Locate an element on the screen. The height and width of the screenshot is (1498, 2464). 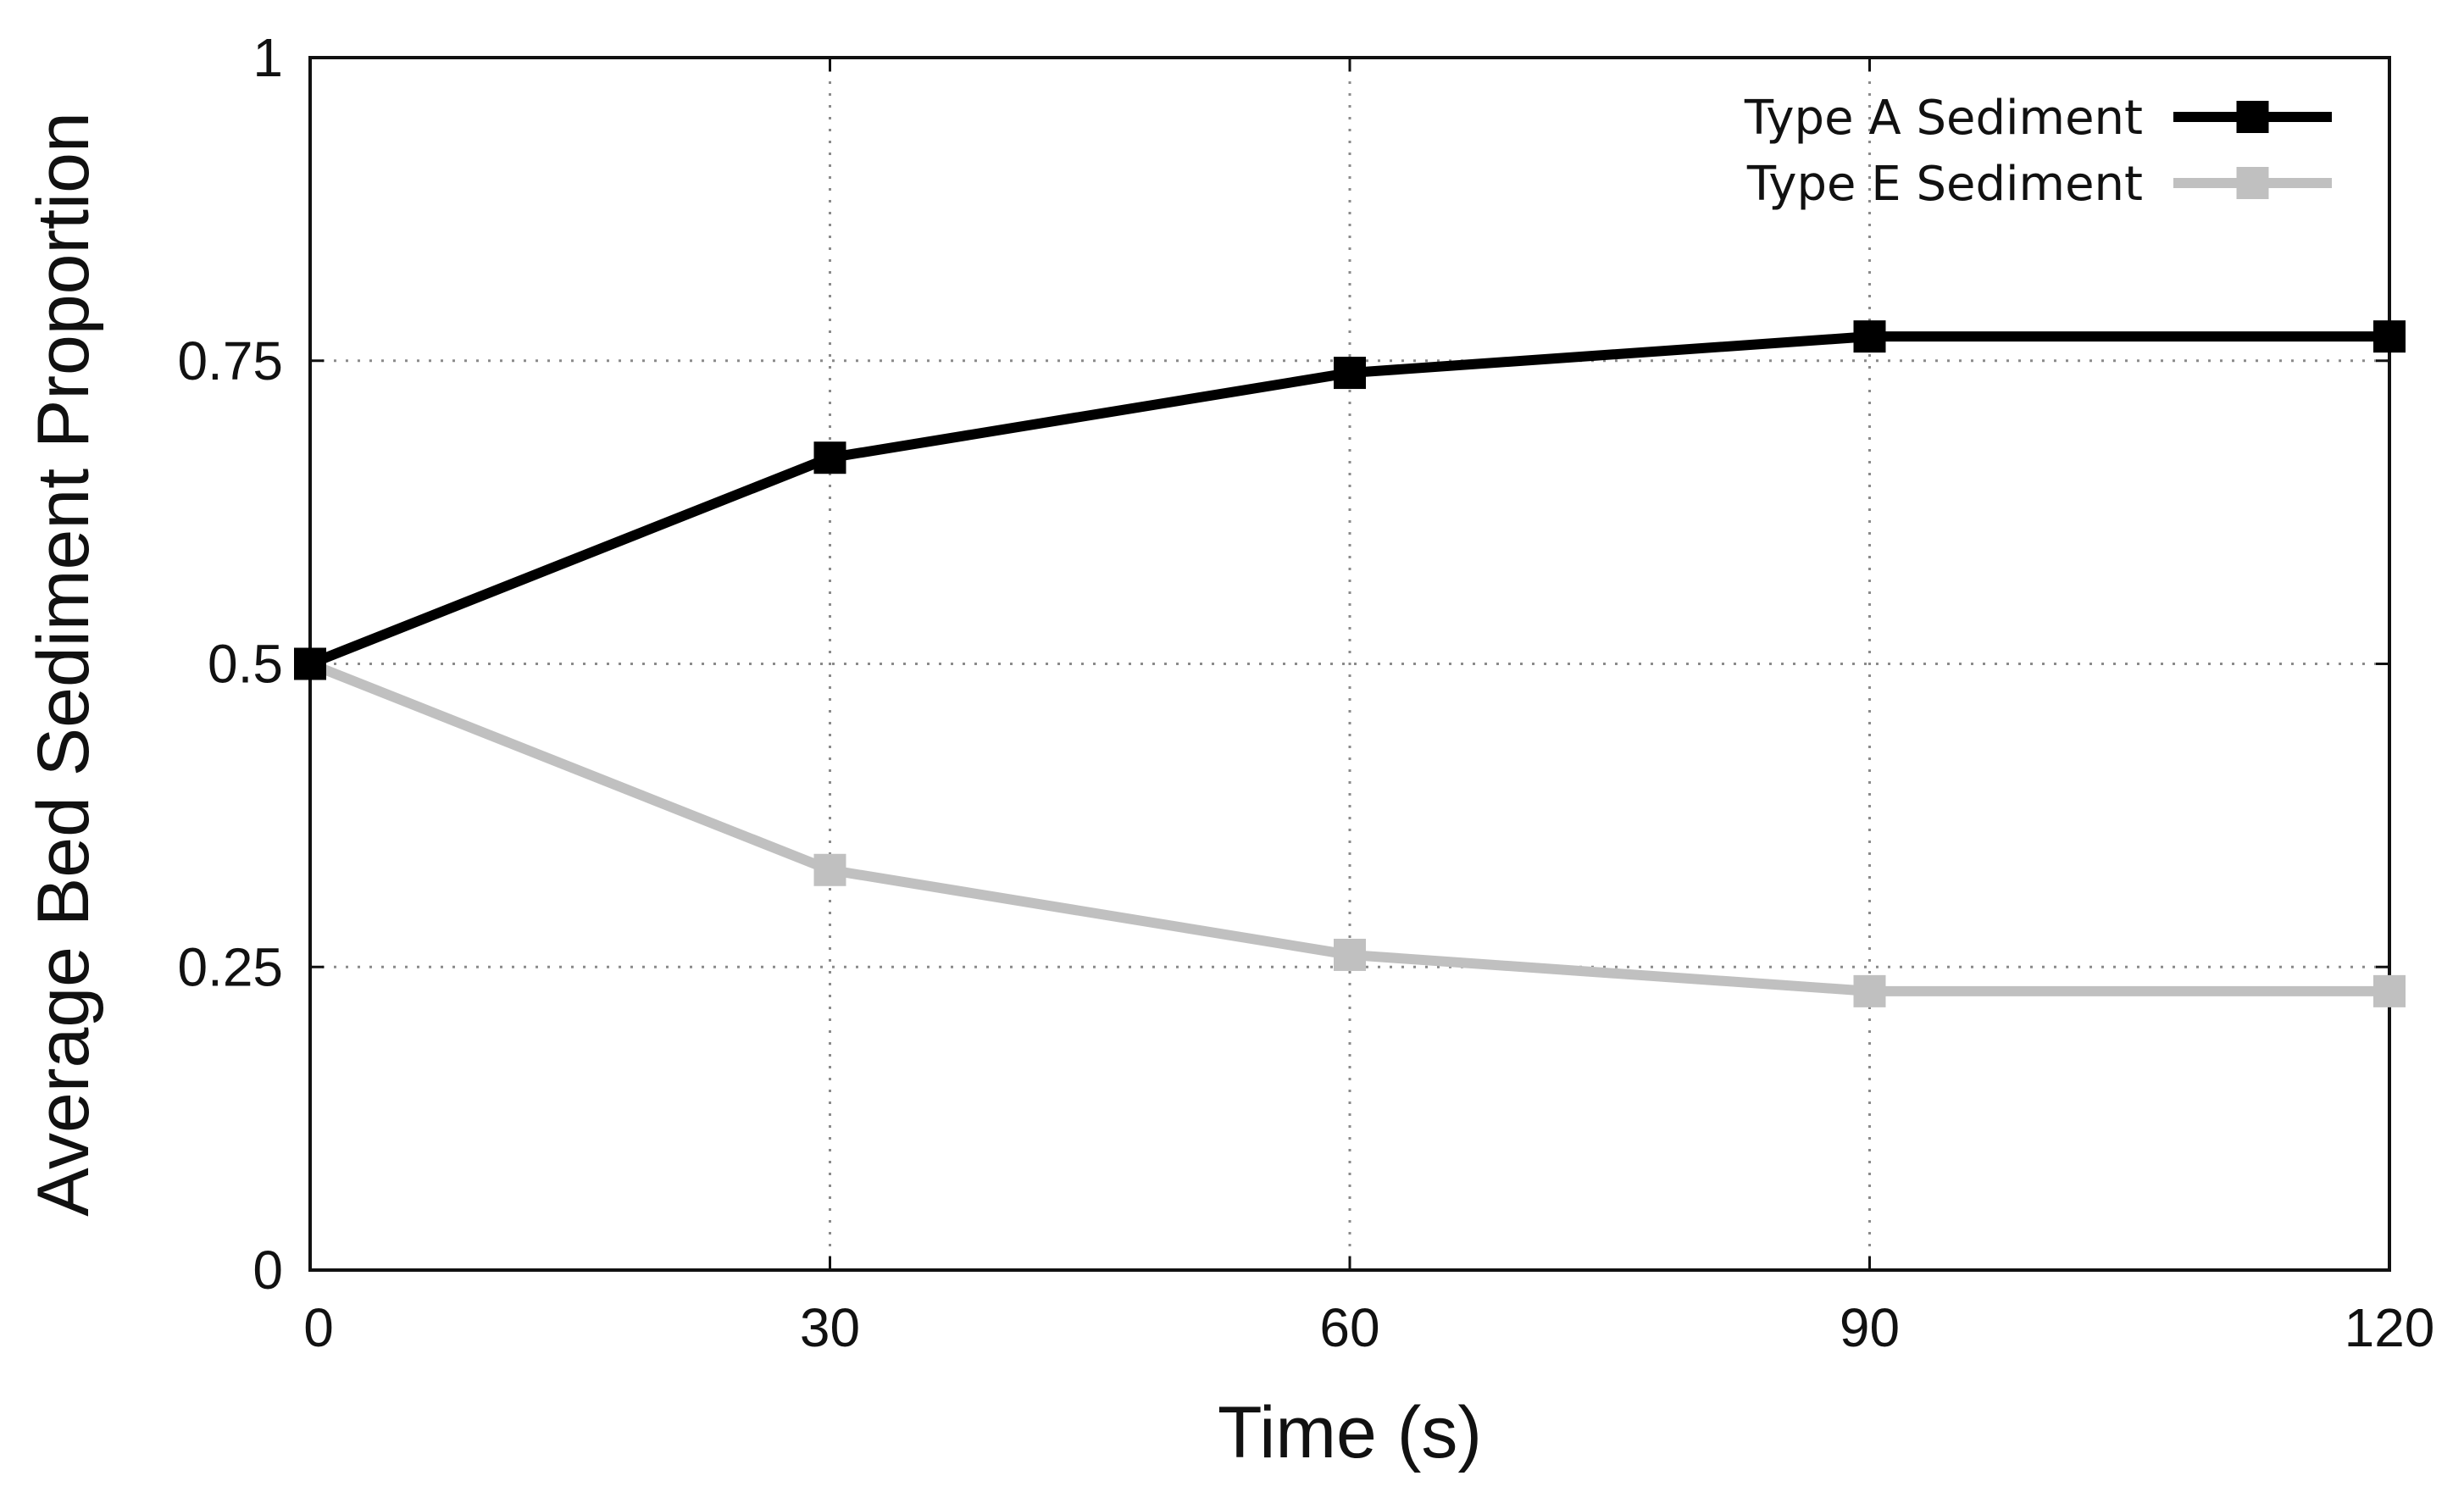
x-axis-title: Time (s) is located at coordinates (1350, 1432).